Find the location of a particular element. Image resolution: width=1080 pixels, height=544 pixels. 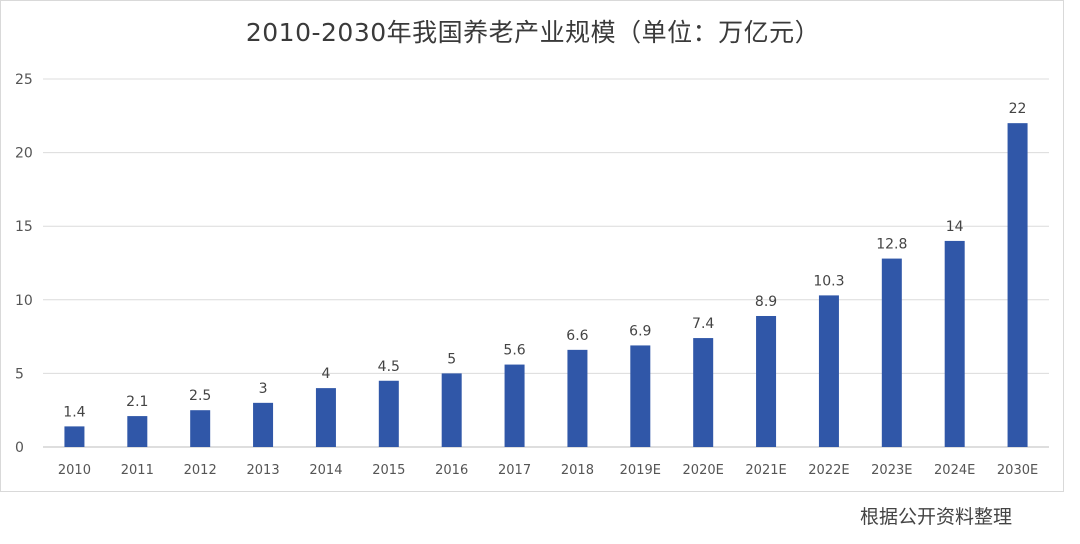

data-label: 8.9 is located at coordinates (766, 302).